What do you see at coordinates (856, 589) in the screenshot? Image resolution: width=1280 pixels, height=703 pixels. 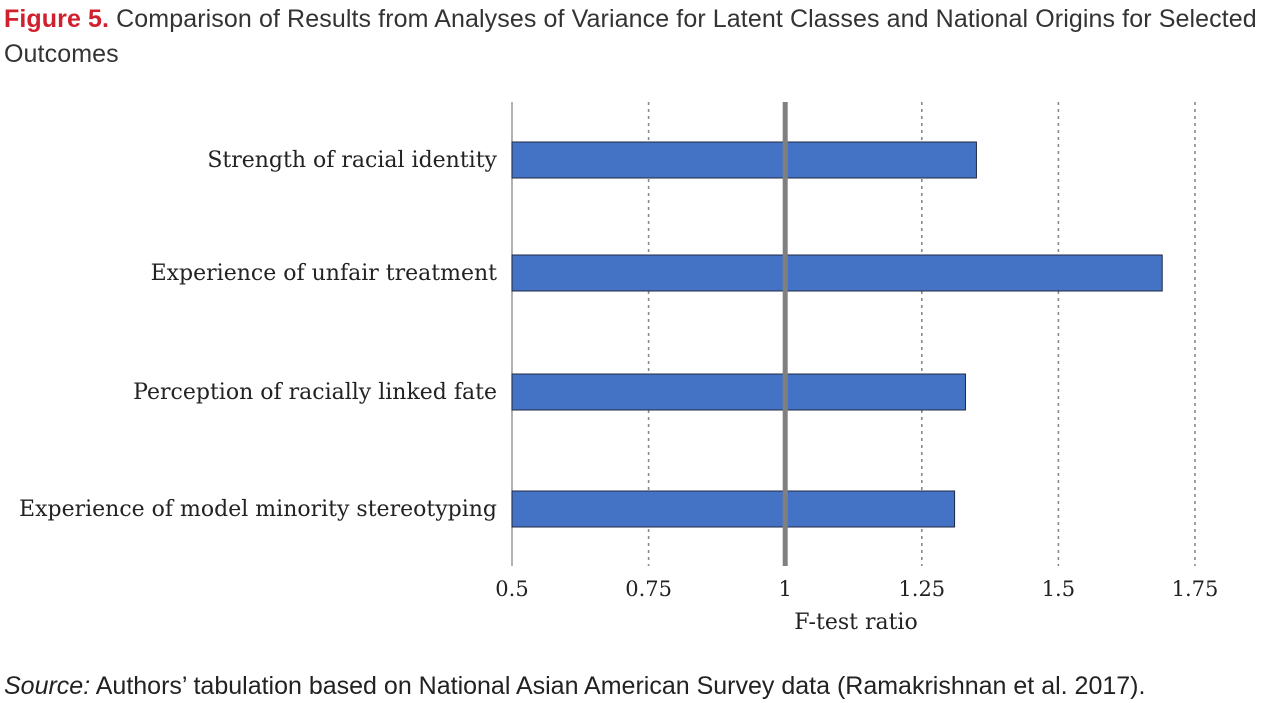 I see `x-axis-tick-labels: 0.5 0.75 1 1.25 1.5 1.75` at bounding box center [856, 589].